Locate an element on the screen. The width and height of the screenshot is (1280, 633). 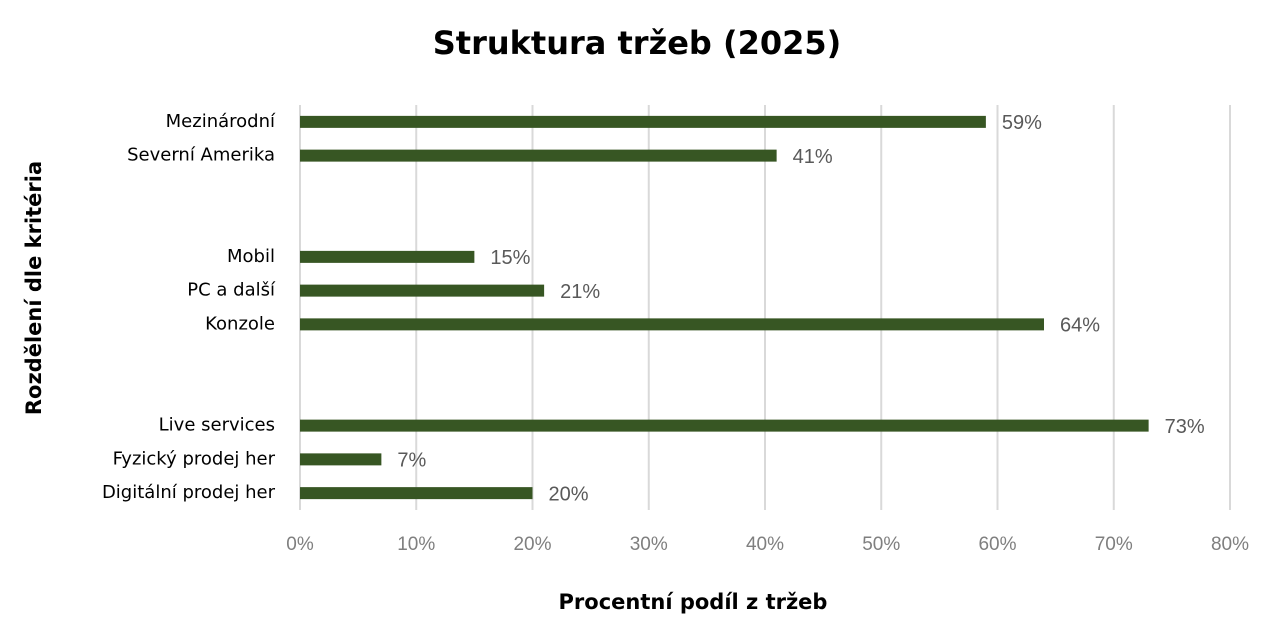
x-tick-label: 20% is located at coordinates (532, 544).